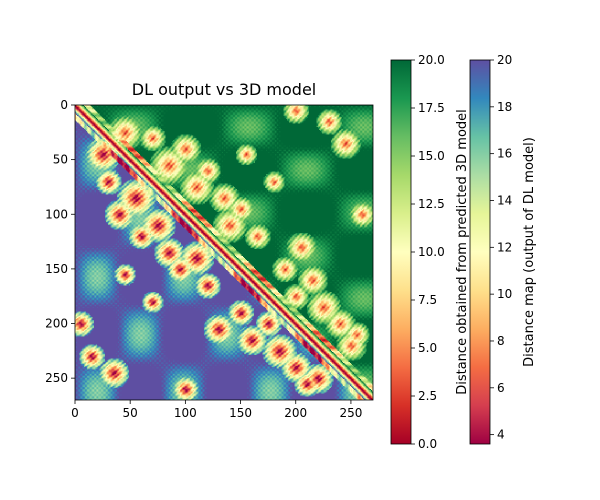 This screenshot has height=500, width=600. I want to click on colorbar-tick-label: 8, so click(501, 341).